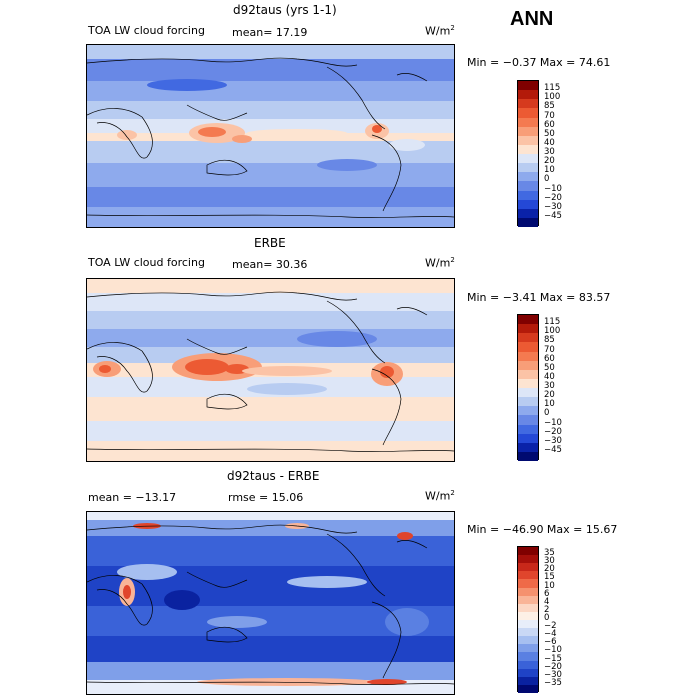 The height and width of the screenshot is (700, 700). I want to click on panel2-variable-label: TOA LW cloud forcing, so click(146, 262).